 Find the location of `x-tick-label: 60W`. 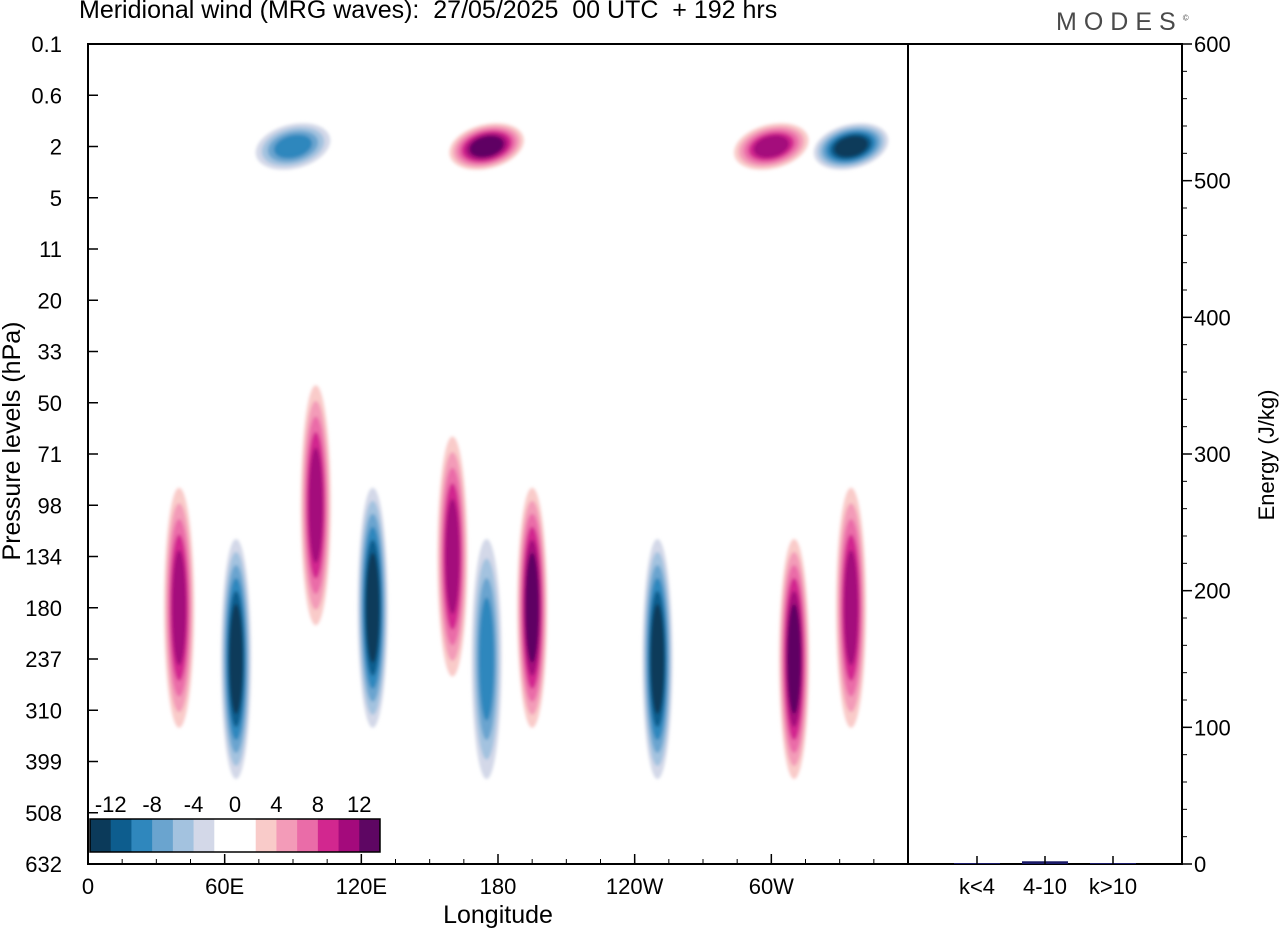

x-tick-label: 60W is located at coordinates (771, 886).